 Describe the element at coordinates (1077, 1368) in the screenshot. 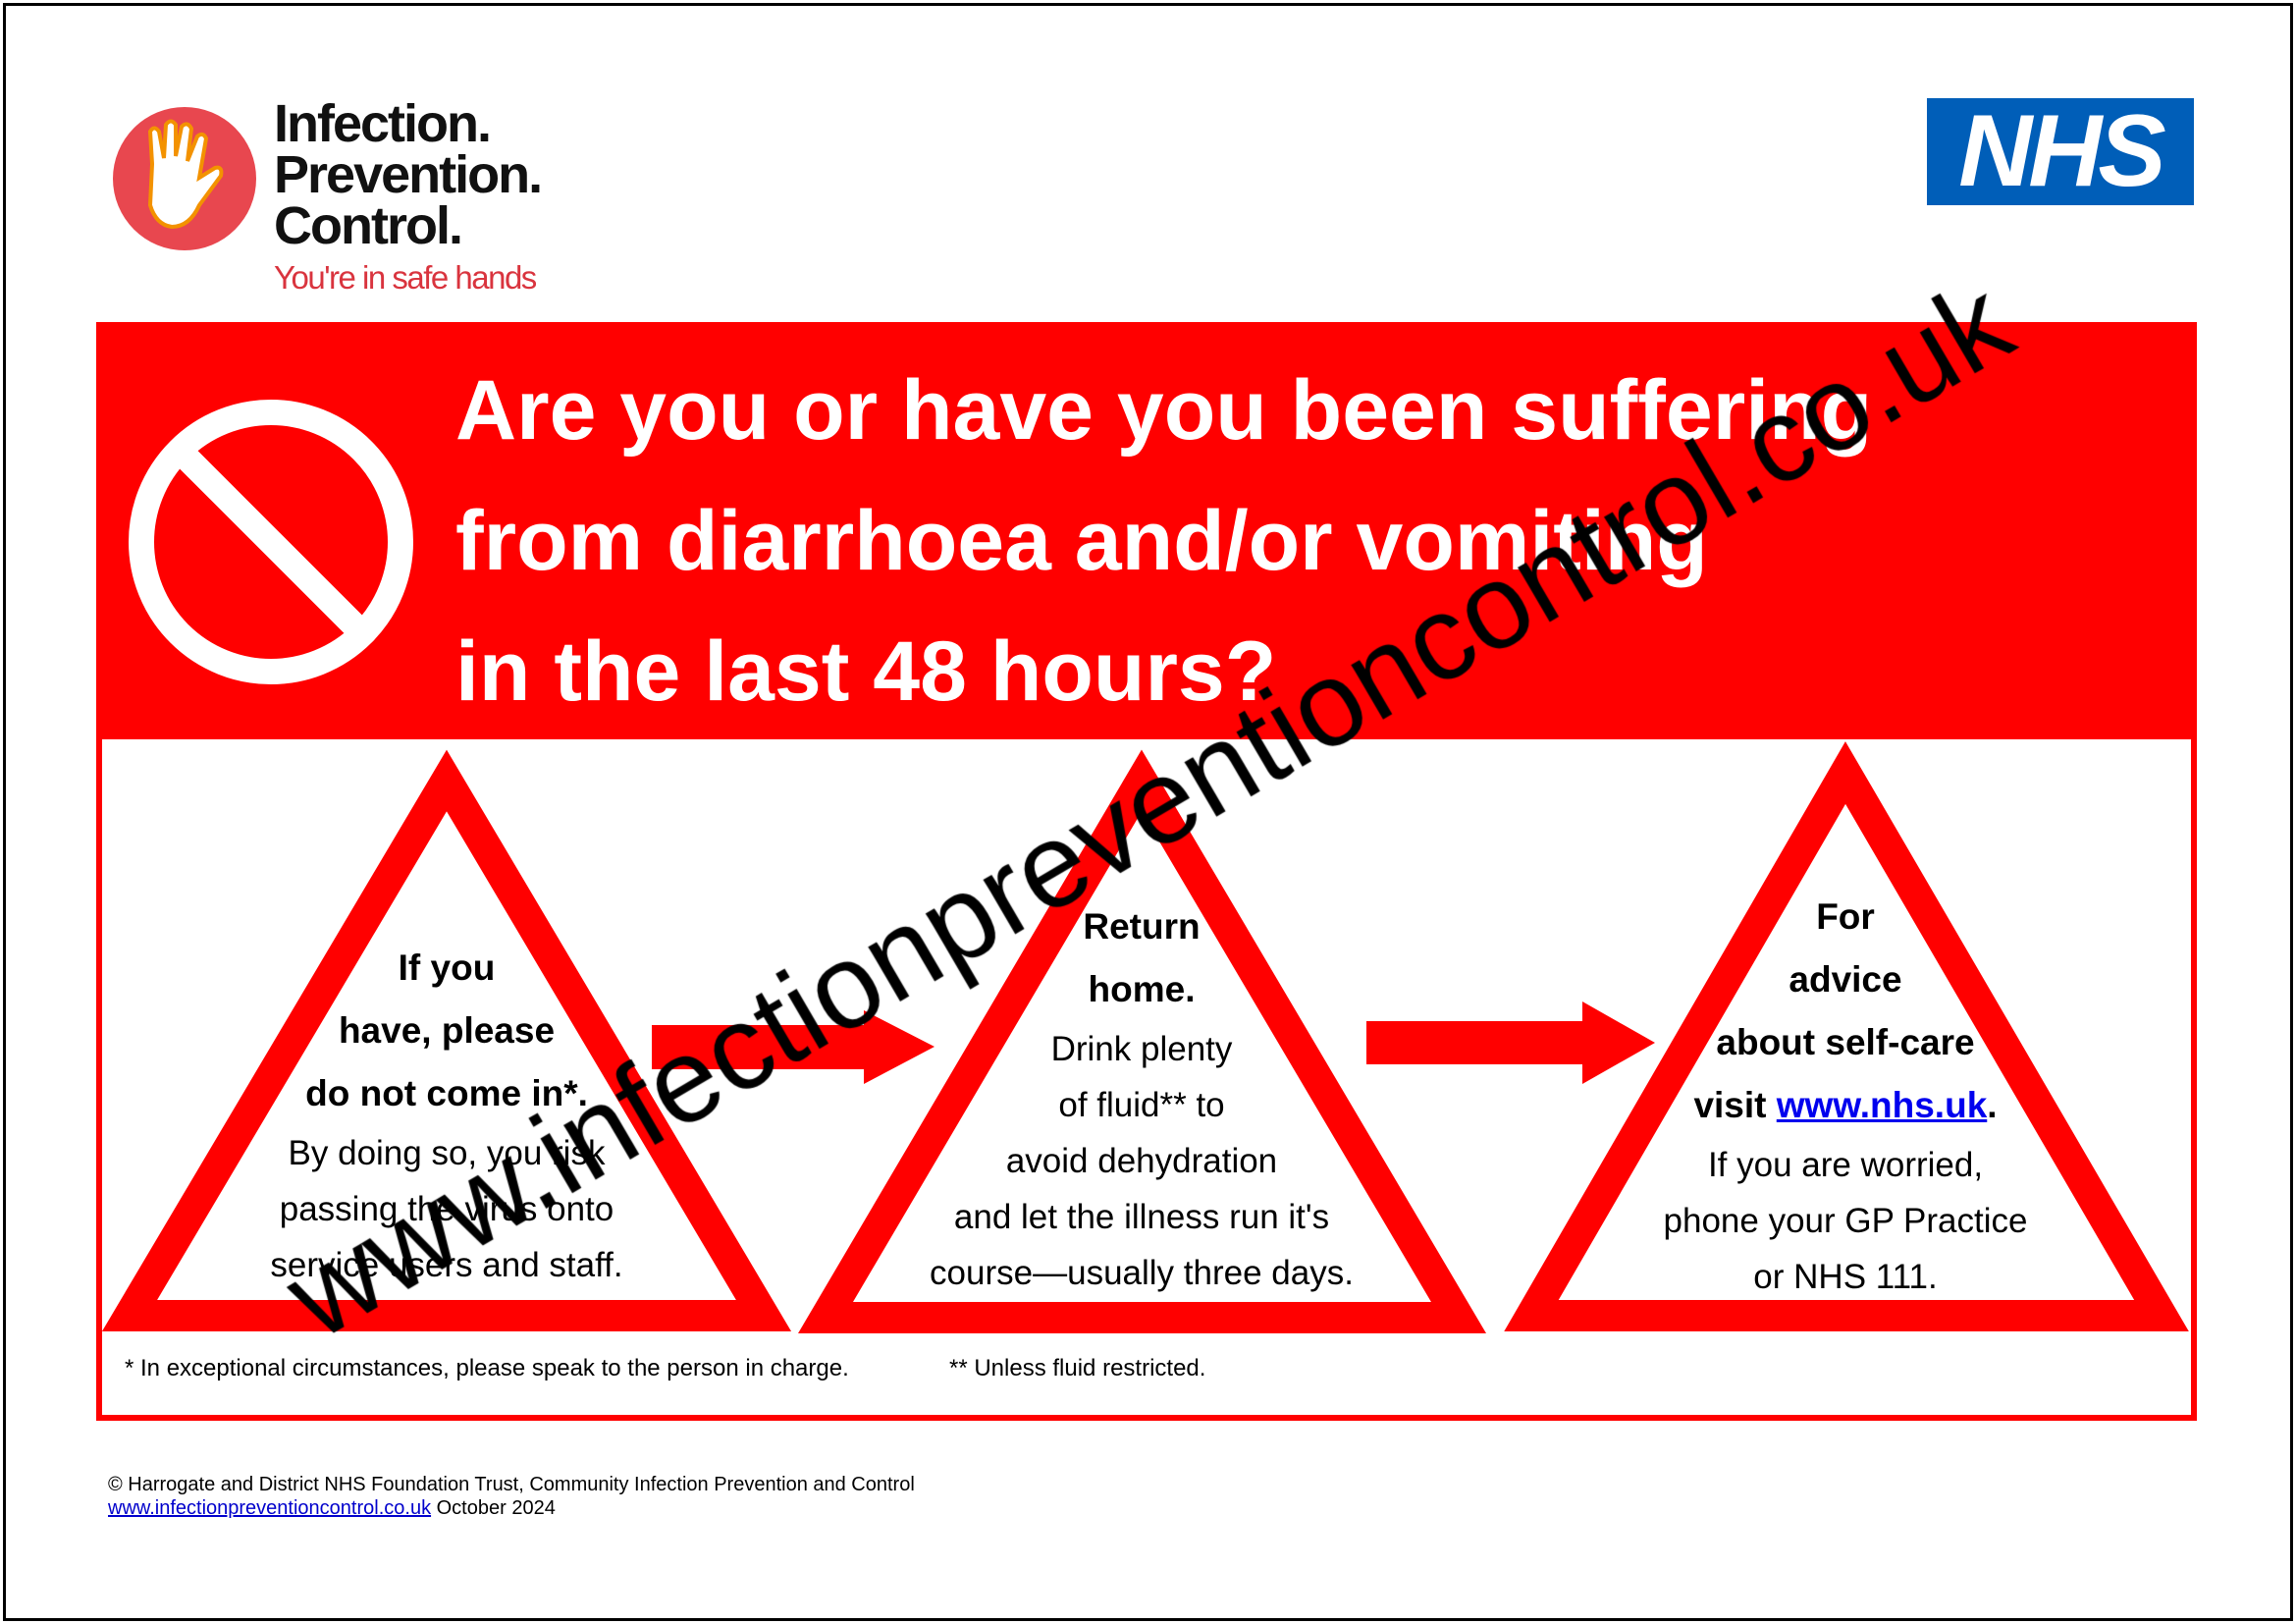

I see `footnote-2: ** Unless fluid restricted.` at that location.